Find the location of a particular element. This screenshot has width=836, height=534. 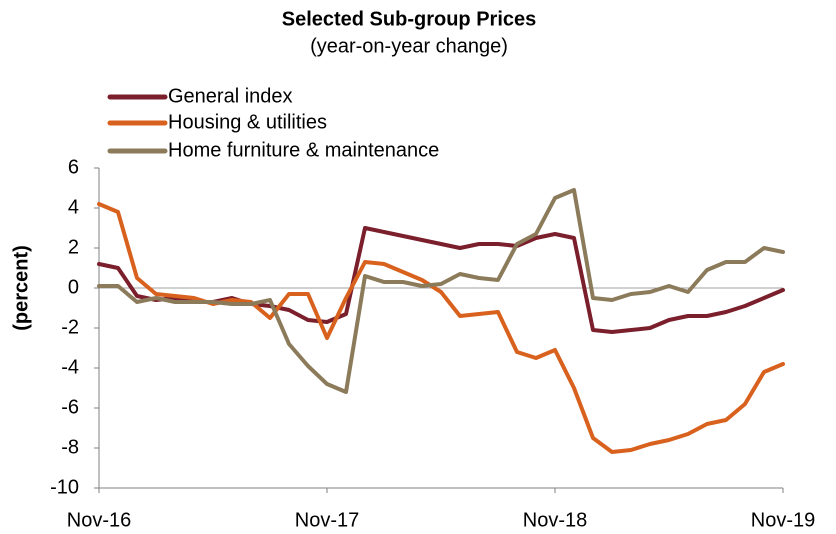

legend-label: Housing & utilities is located at coordinates (247, 122).